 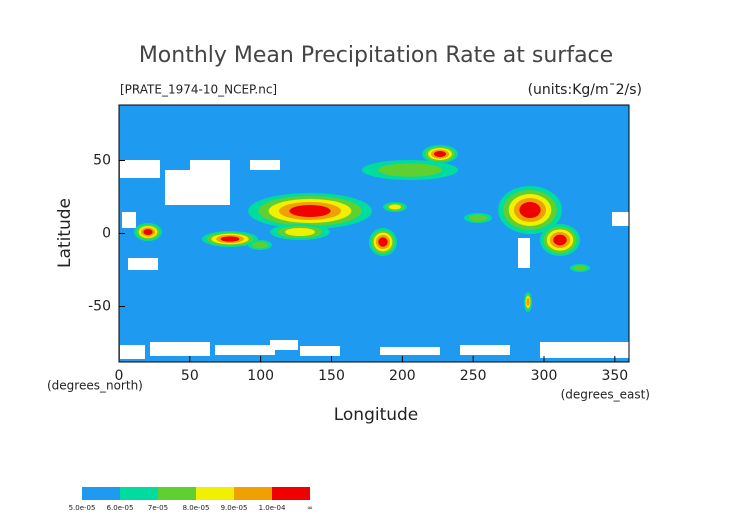 I want to click on colorbar-label: 5.0e-05, so click(x=82, y=508).